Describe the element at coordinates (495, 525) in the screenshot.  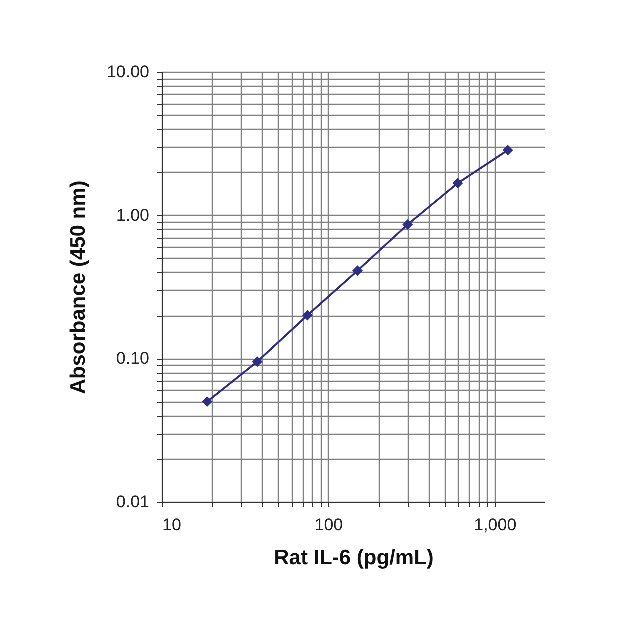
I see `x-tick-label: 1,000` at that location.